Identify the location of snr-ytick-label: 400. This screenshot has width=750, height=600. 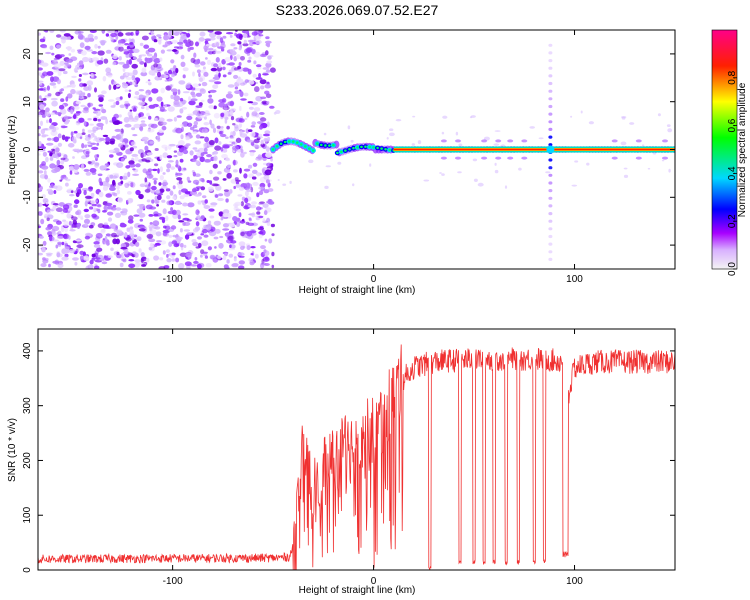
(27, 350).